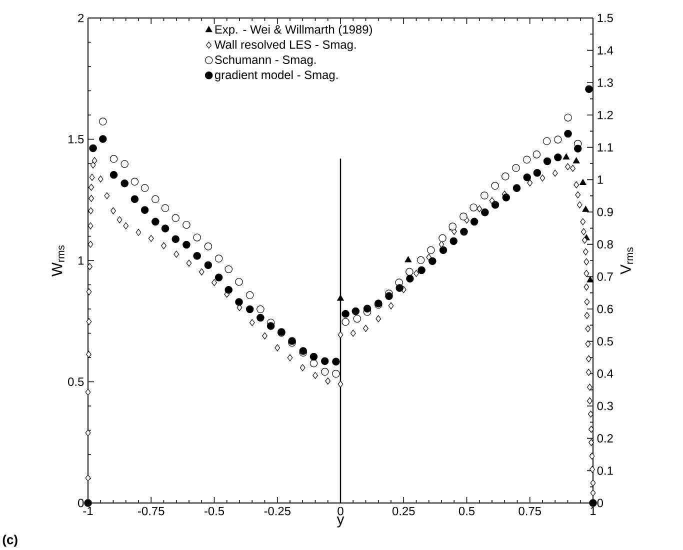 Image resolution: width=683 pixels, height=550 pixels. What do you see at coordinates (276, 76) in the screenshot?
I see `legend-label: gradient model - Smag.` at bounding box center [276, 76].